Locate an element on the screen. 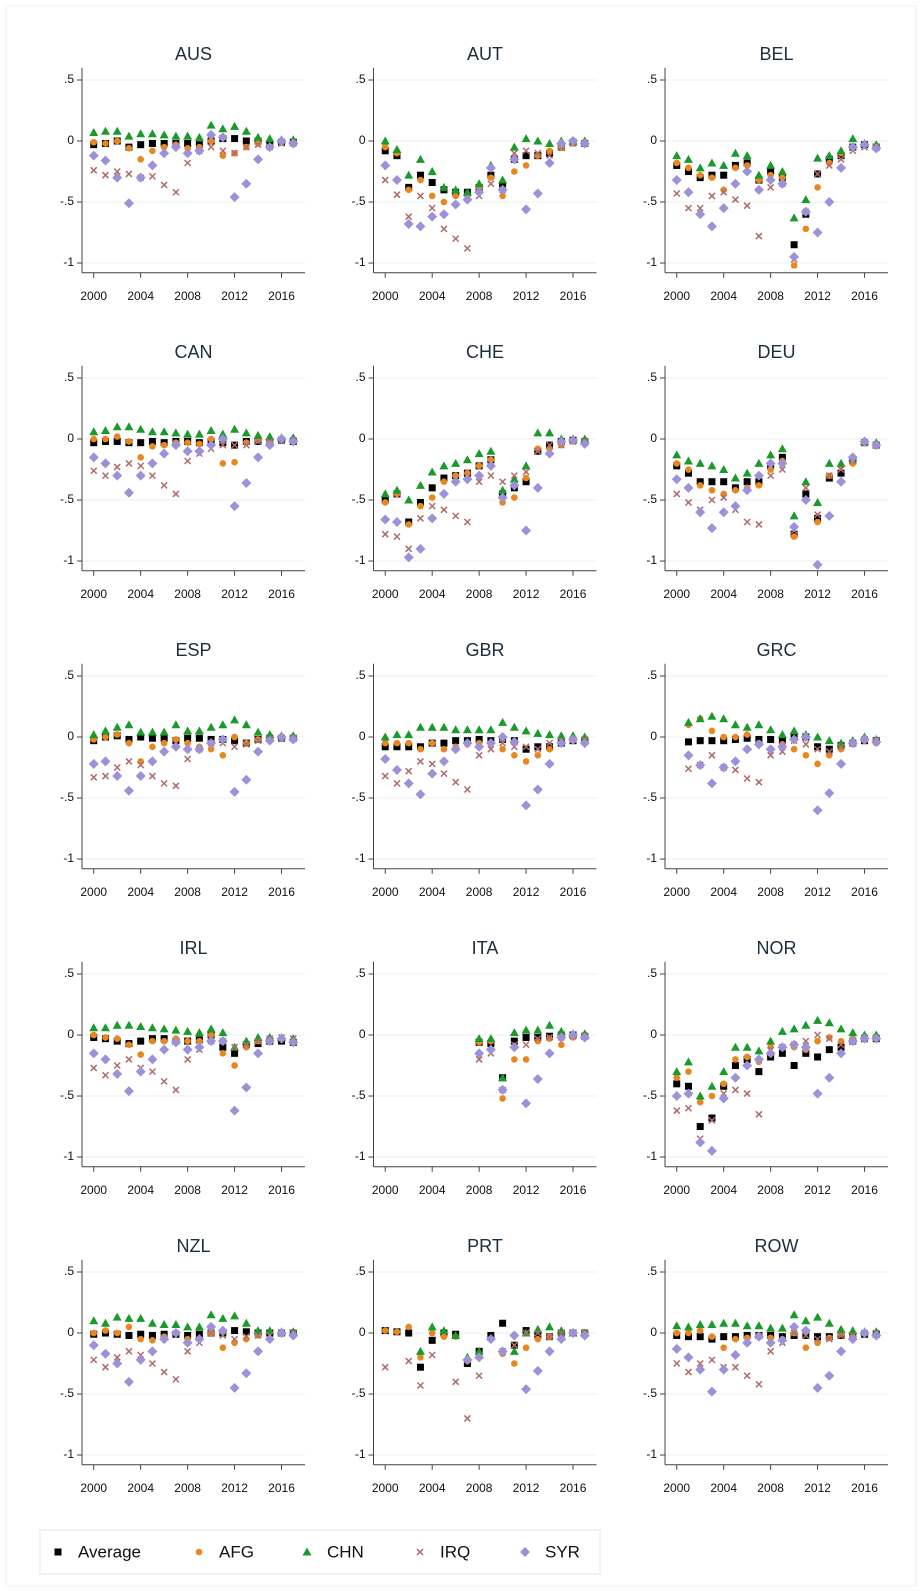 The image size is (922, 1591). panel-title: CHE is located at coordinates (485, 352).